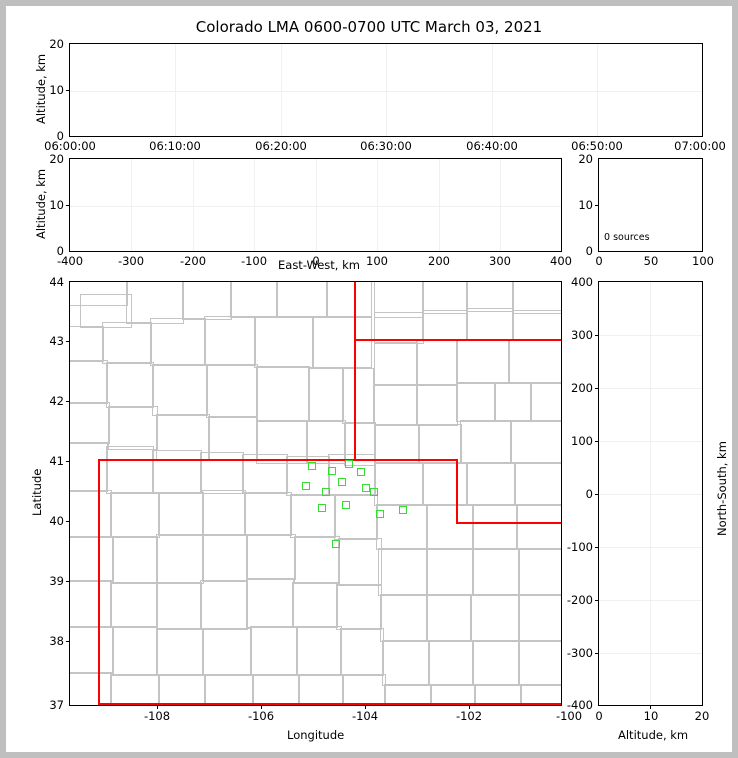 This screenshot has height=758, width=738. I want to click on ytick-label: 200, so click(582, 388).